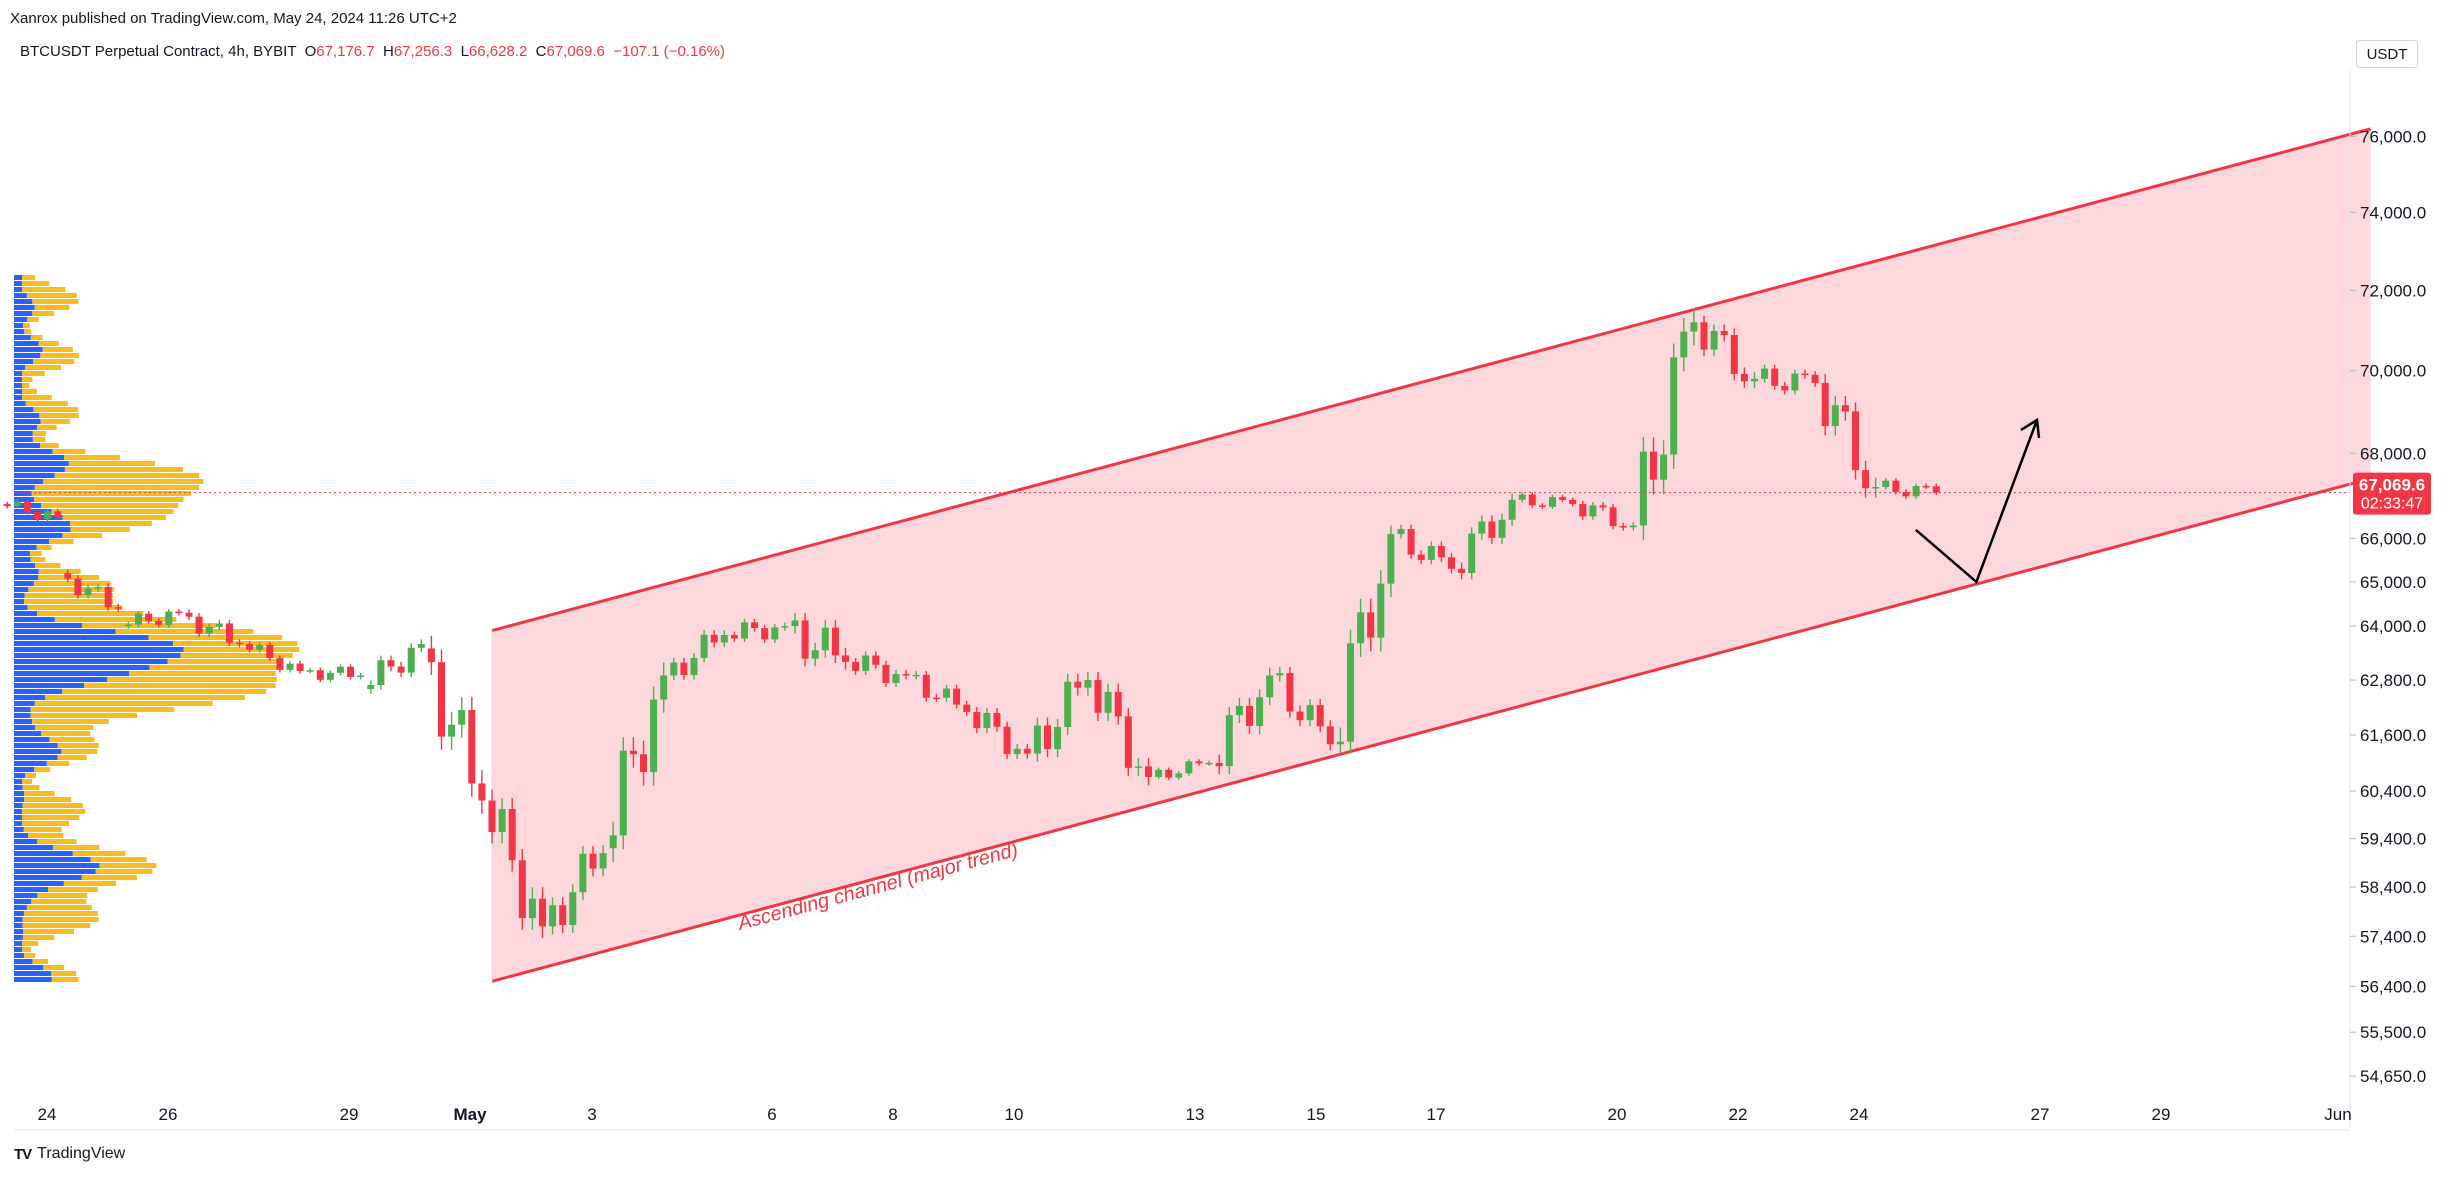 This screenshot has height=1177, width=2454. I want to click on price-tick-label: 76,000.0, so click(2393, 136).